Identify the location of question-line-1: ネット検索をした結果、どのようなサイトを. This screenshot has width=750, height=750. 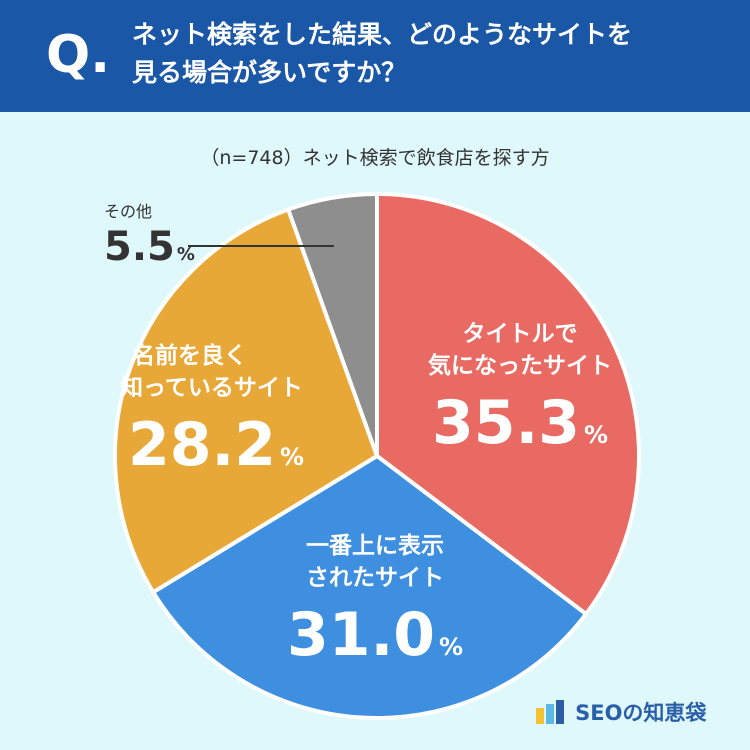
(382, 34).